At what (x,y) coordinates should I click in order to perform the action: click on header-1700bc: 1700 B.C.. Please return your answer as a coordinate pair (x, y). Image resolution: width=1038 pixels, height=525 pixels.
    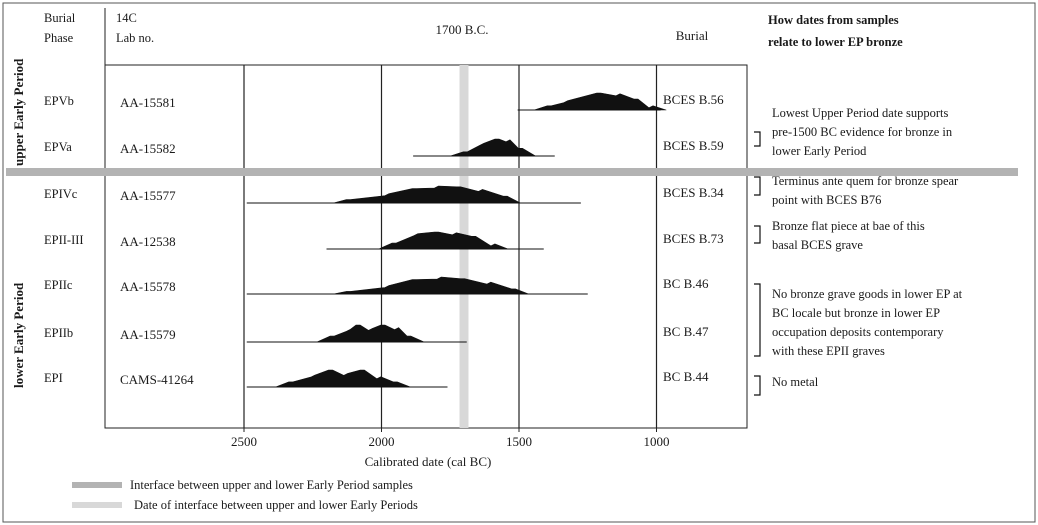
    Looking at the image, I should click on (461, 29).